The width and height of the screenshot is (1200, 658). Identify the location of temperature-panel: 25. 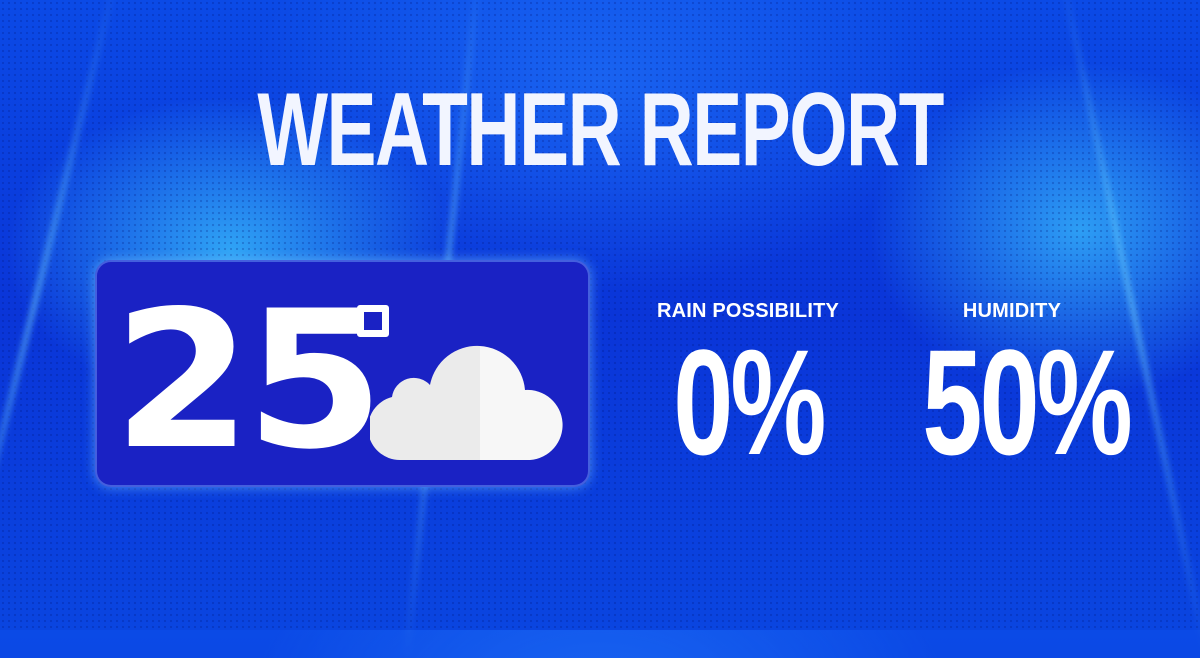
(342, 373).